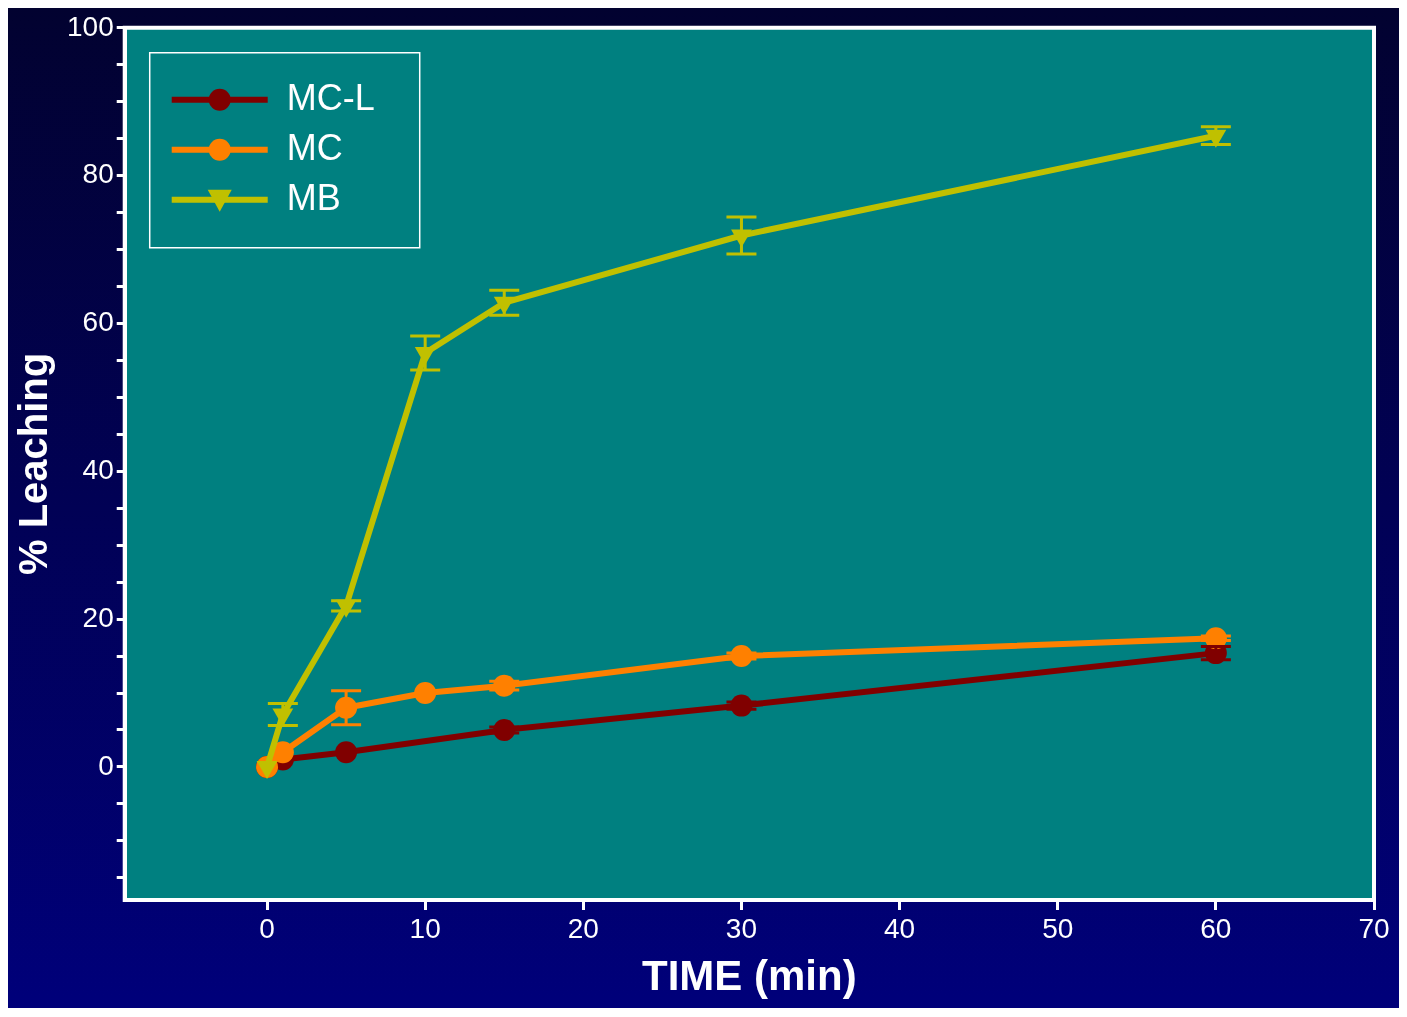  What do you see at coordinates (106, 765) in the screenshot?
I see `y-tick-label: 0` at bounding box center [106, 765].